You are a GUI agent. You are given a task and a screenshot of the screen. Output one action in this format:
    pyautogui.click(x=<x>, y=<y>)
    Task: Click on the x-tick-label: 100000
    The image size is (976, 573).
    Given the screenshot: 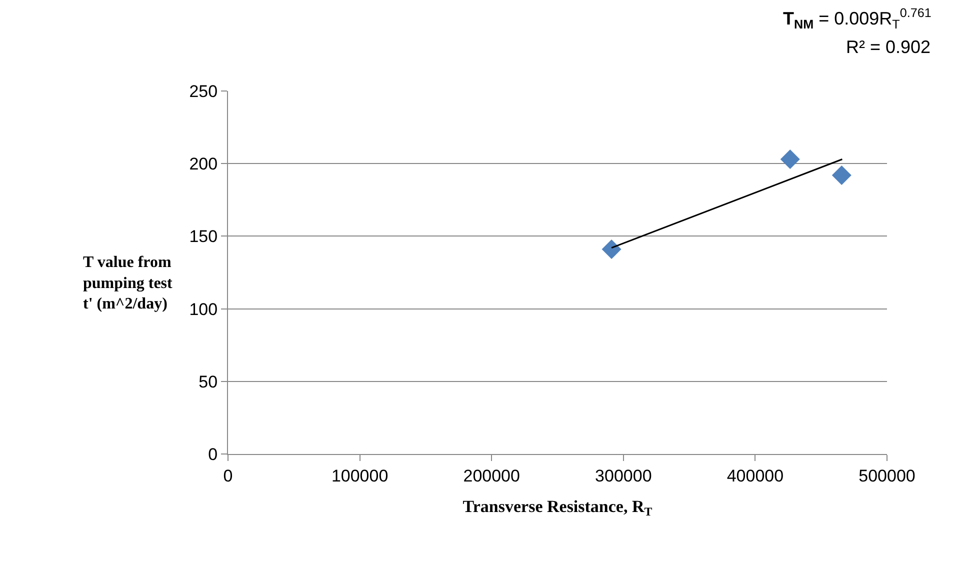 What is the action you would take?
    pyautogui.click(x=359, y=476)
    